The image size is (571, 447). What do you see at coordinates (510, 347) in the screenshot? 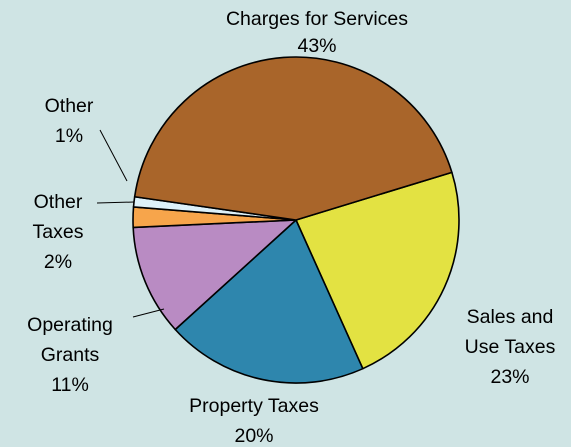
I see `slice-label-0: Use Taxes` at bounding box center [510, 347].